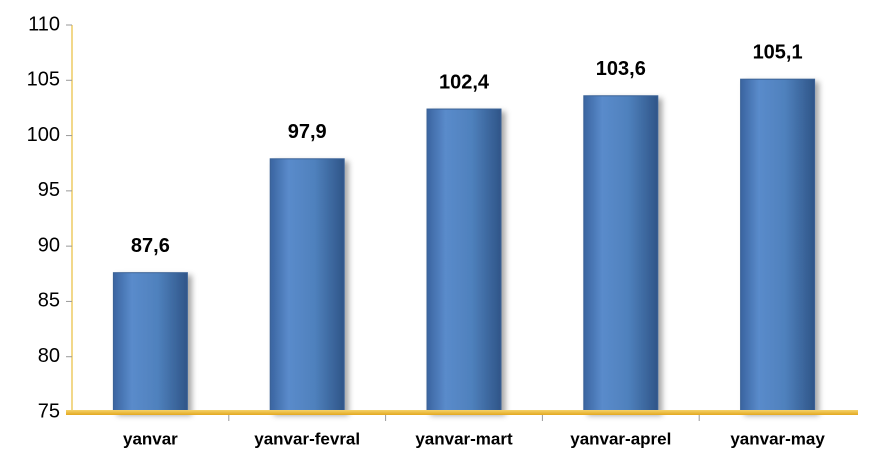  Describe the element at coordinates (49, 245) in the screenshot. I see `y-tick-label: 90` at that location.